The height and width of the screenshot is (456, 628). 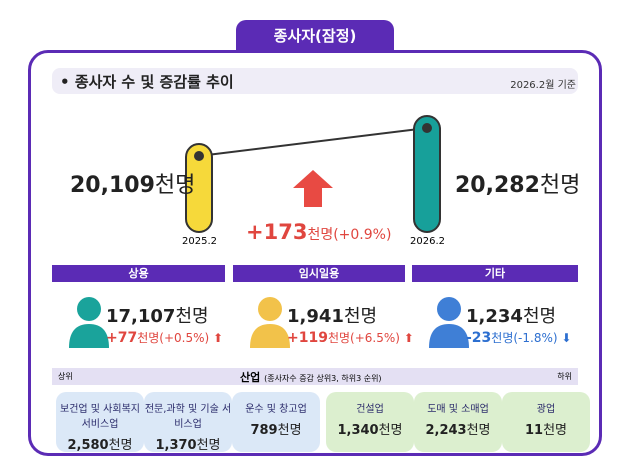 I want to click on text: 1,941, so click(x=315, y=316).